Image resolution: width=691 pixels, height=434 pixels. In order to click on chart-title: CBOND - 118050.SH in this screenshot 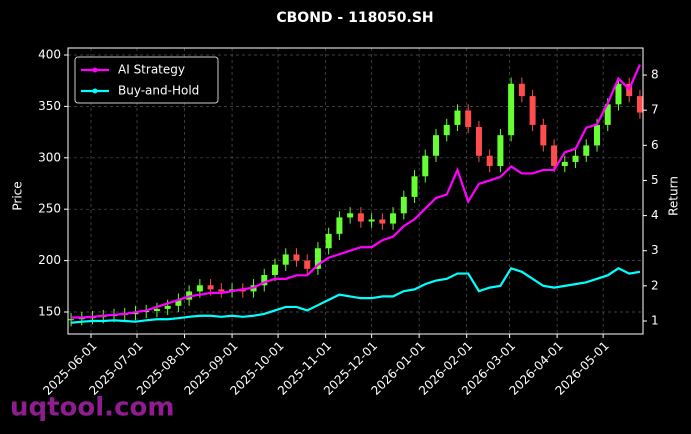, I will do `click(354, 18)`.